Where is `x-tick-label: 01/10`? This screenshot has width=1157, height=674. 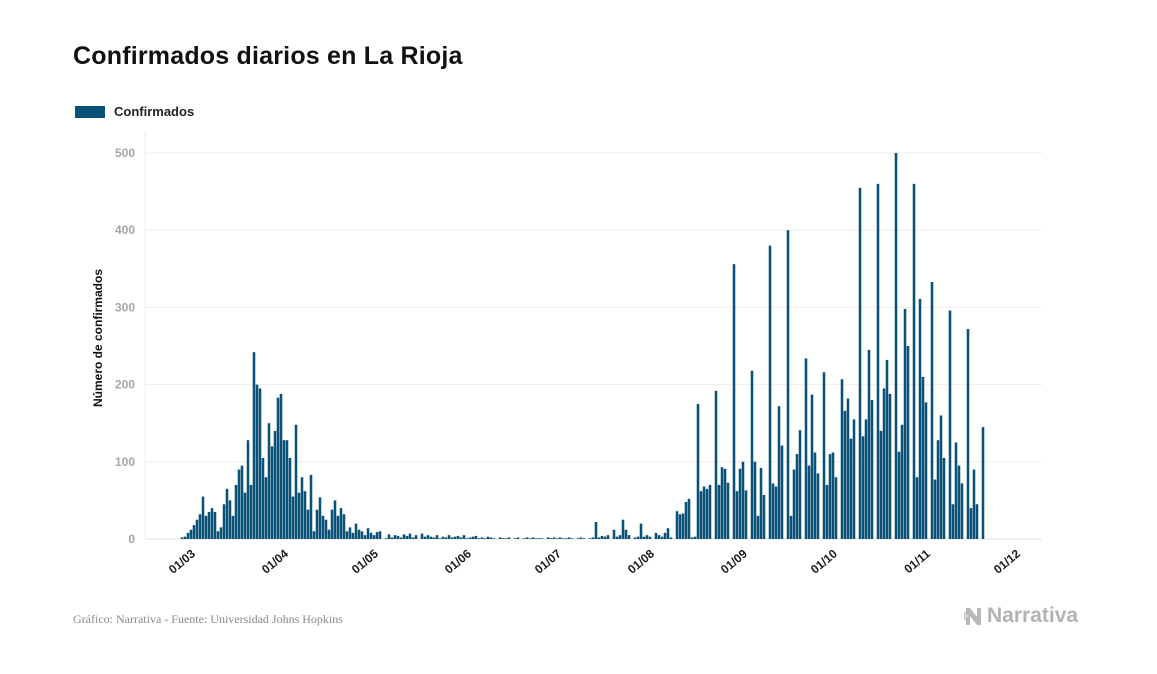
x-tick-label: 01/10 is located at coordinates (824, 561).